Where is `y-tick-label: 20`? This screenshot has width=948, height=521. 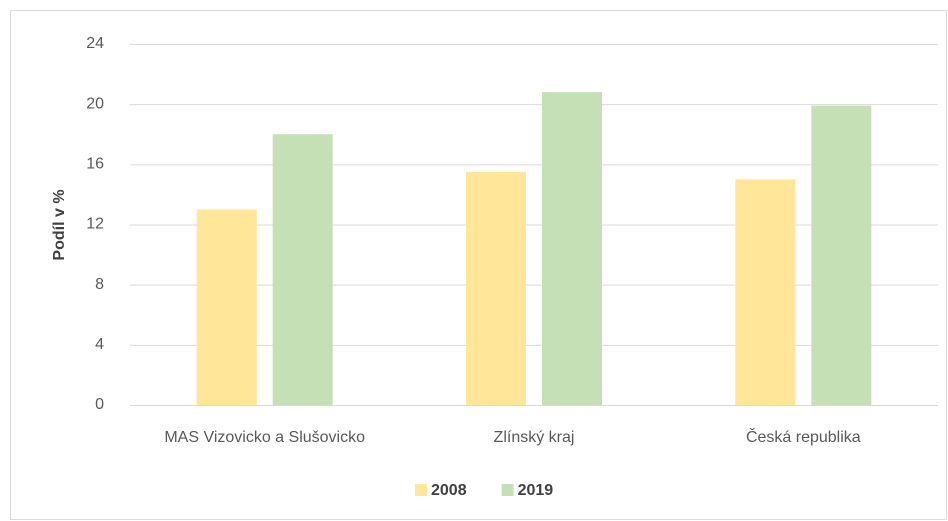 y-tick-label: 20 is located at coordinates (95, 103).